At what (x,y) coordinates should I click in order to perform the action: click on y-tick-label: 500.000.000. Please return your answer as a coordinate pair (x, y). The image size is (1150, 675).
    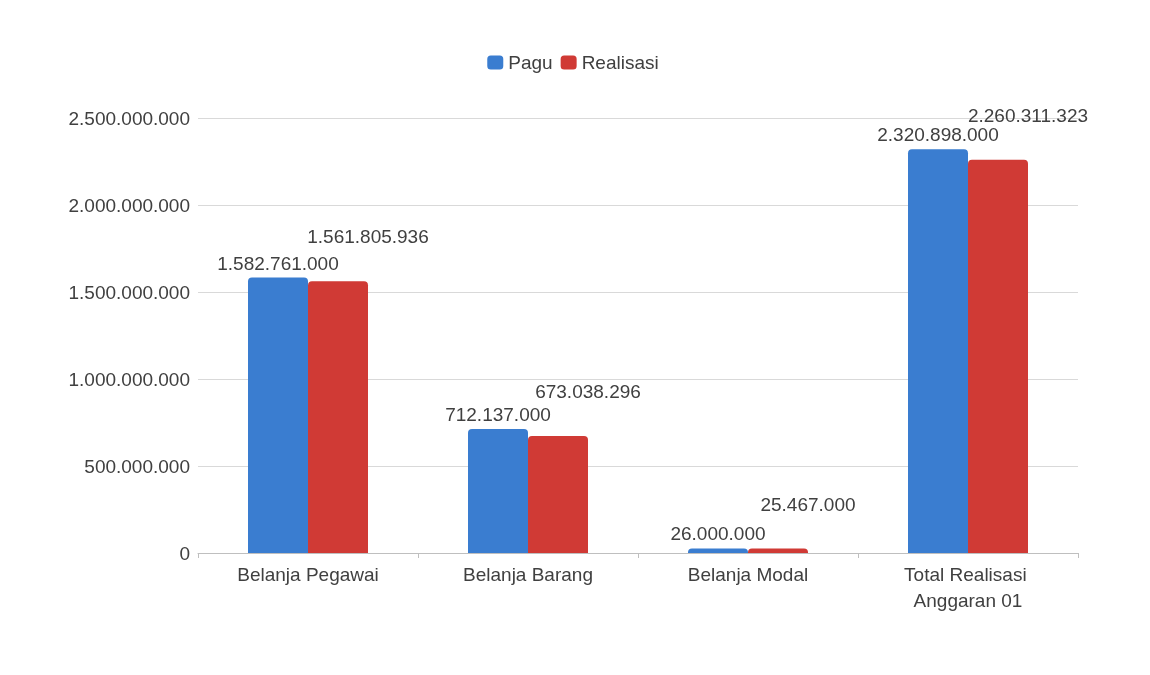
    Looking at the image, I should click on (137, 466).